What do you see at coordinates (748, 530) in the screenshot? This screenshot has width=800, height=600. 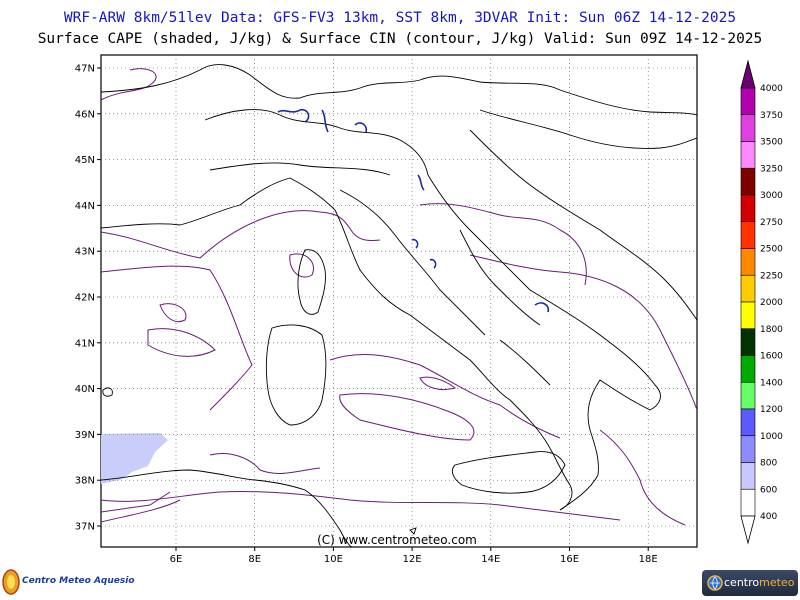 I see `colorbar-arrow-bottom` at bounding box center [748, 530].